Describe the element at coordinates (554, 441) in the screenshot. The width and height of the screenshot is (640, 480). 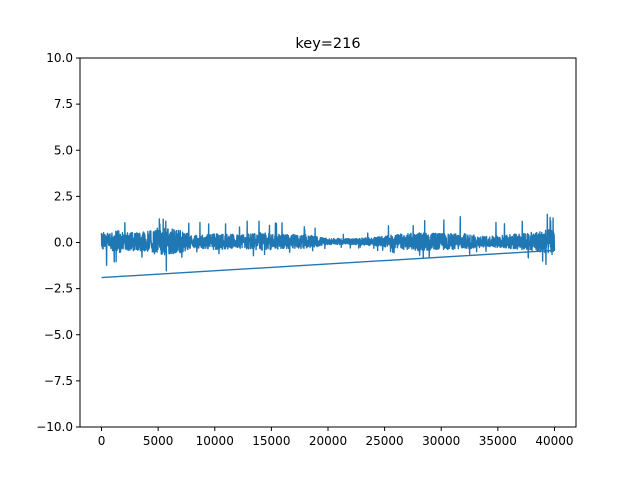
I see `x-tick-label: 40000` at that location.